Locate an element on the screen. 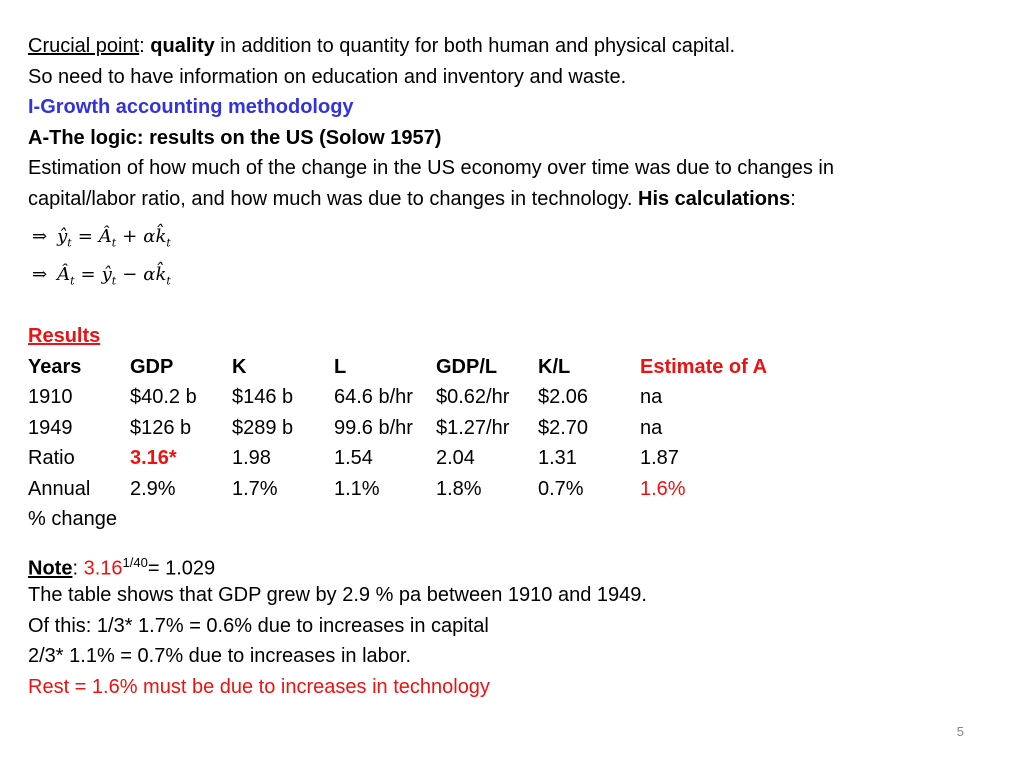  table-cell: $2.06 is located at coordinates (563, 397).